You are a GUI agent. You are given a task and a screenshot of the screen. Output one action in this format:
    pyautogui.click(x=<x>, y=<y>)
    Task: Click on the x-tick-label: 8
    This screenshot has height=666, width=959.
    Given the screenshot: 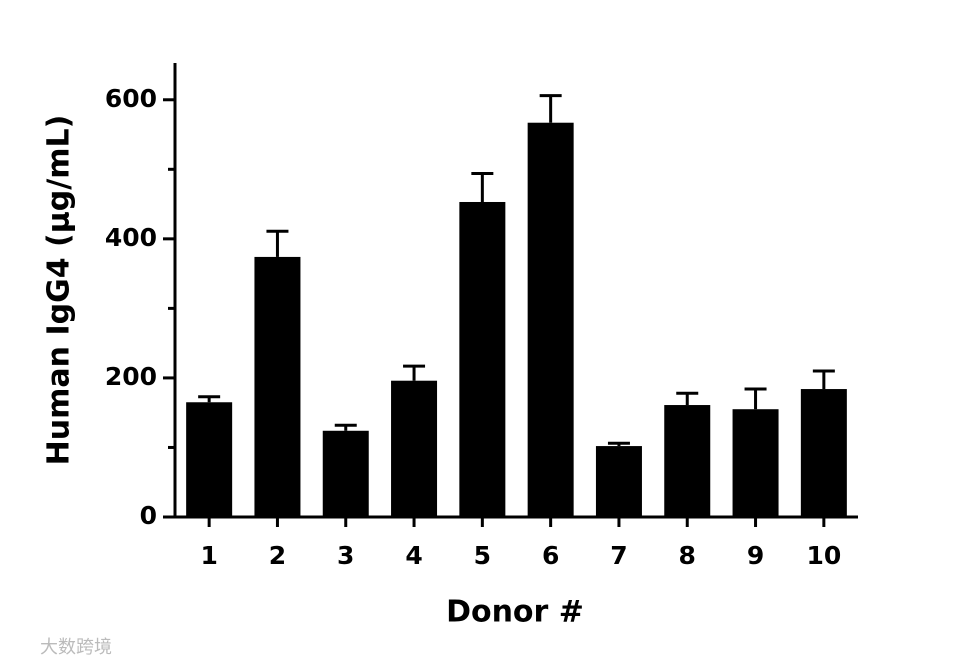 What is the action you would take?
    pyautogui.click(x=687, y=555)
    